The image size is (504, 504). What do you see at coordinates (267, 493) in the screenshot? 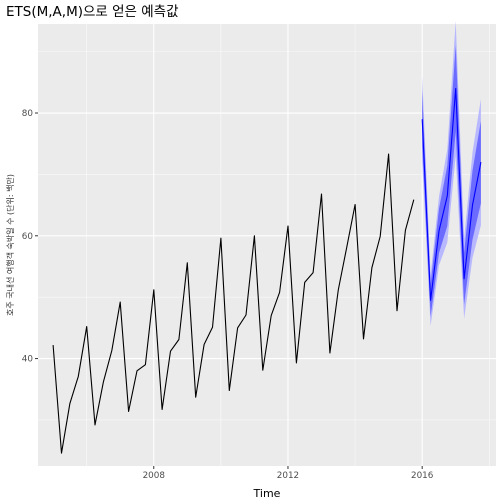
I see `x-axis-title: Time` at bounding box center [267, 493].